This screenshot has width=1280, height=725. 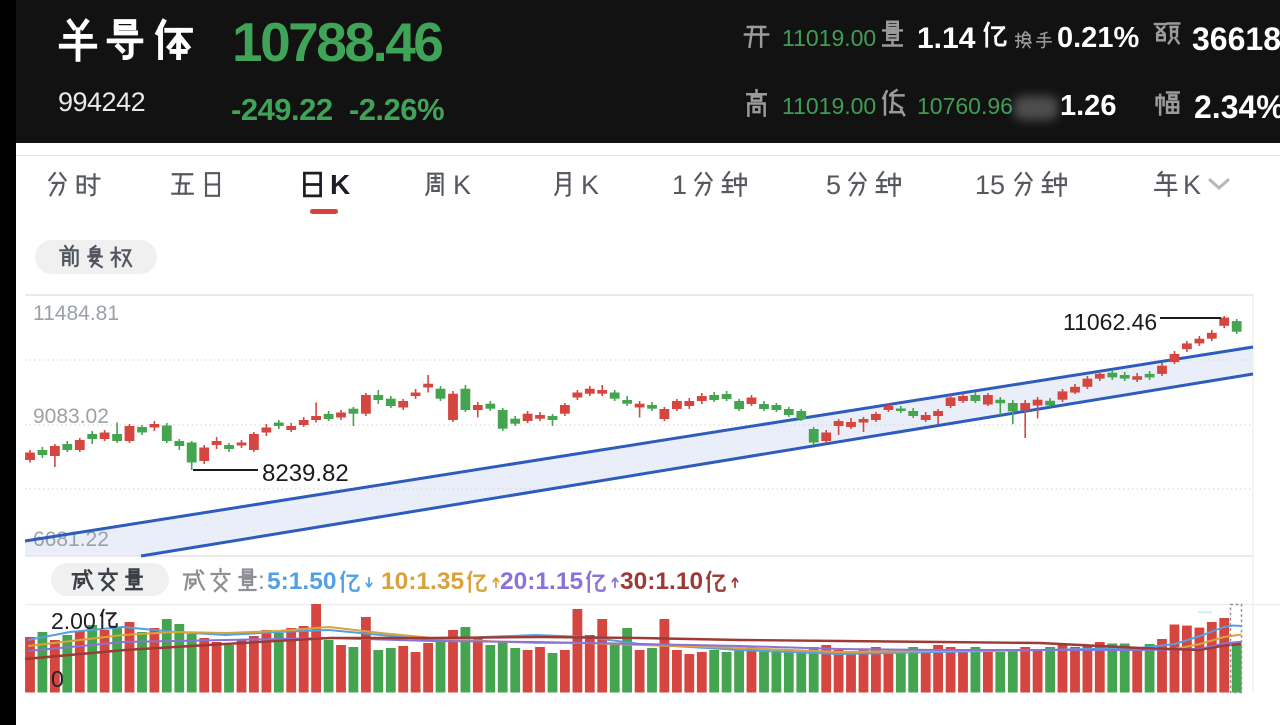 What do you see at coordinates (1110, 322) in the screenshot?
I see `svg-text: 11062.46` at bounding box center [1110, 322].